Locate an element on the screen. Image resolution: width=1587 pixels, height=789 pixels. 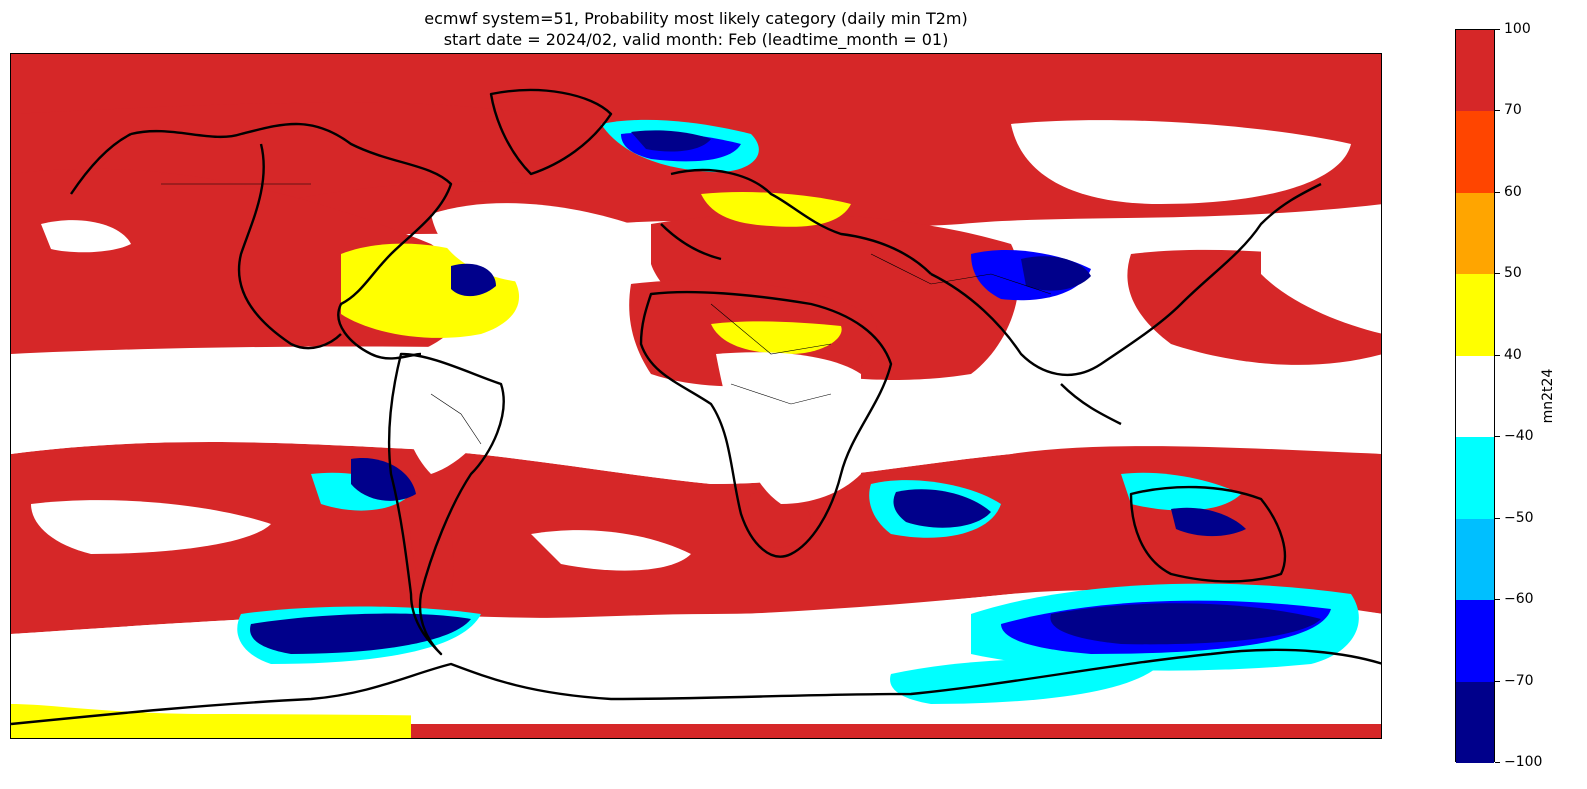
africa-coast is located at coordinates (766, 424).